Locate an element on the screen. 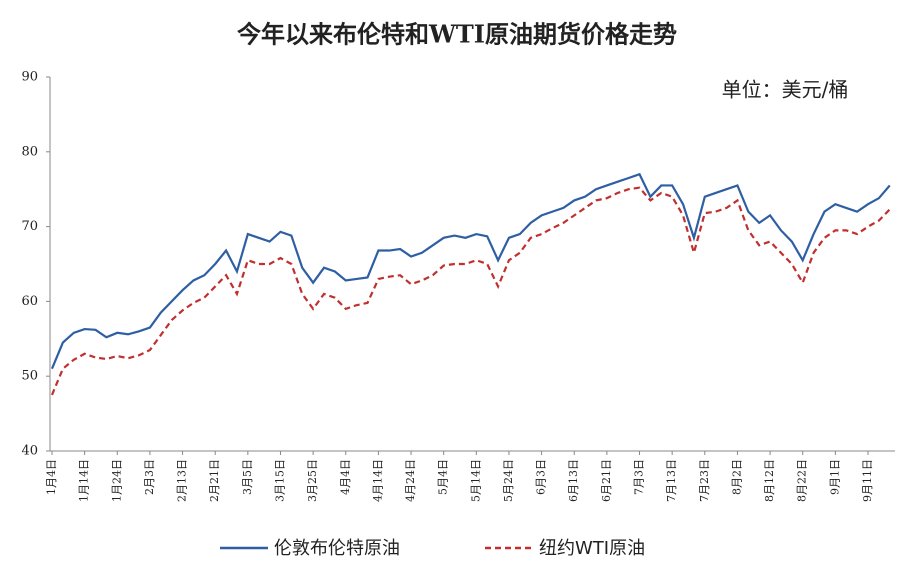 Image resolution: width=914 pixels, height=584 pixels. x-tick-label: 6月13日 is located at coordinates (573, 480).